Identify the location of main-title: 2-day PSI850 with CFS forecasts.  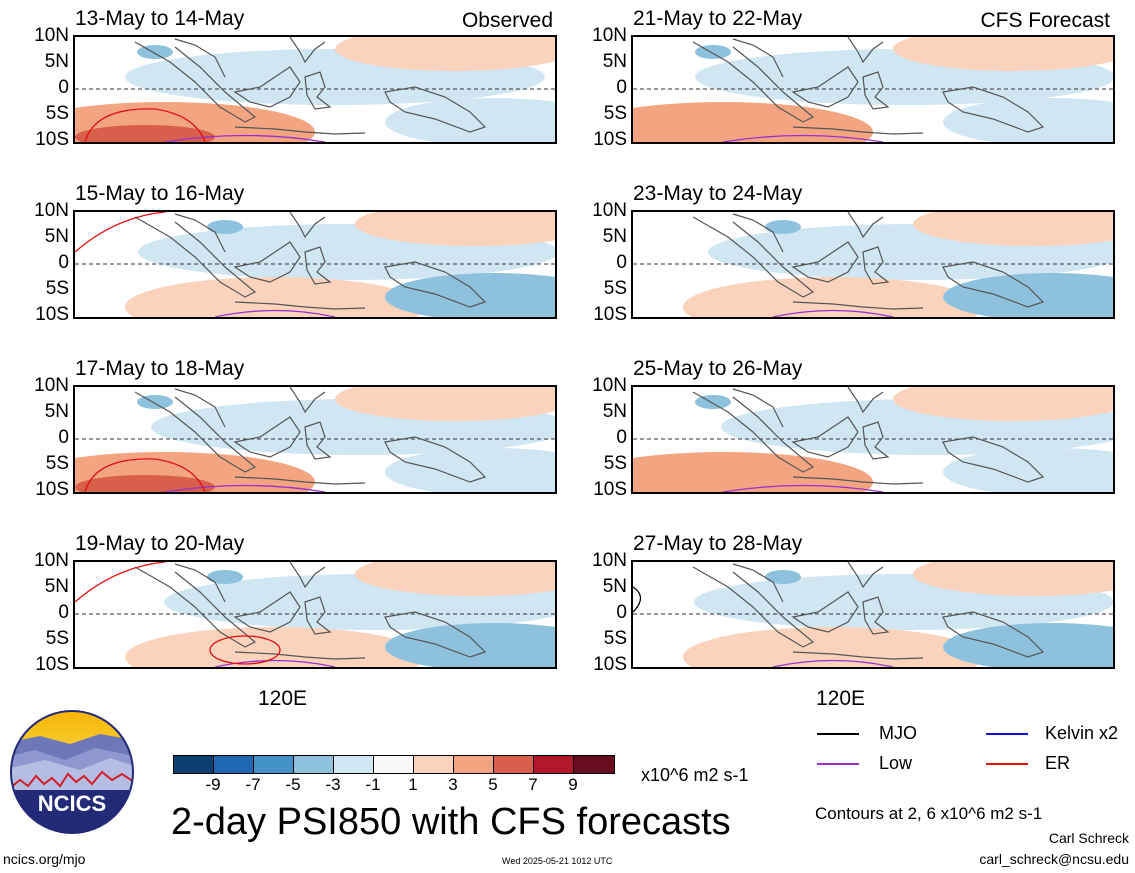
(451, 822).